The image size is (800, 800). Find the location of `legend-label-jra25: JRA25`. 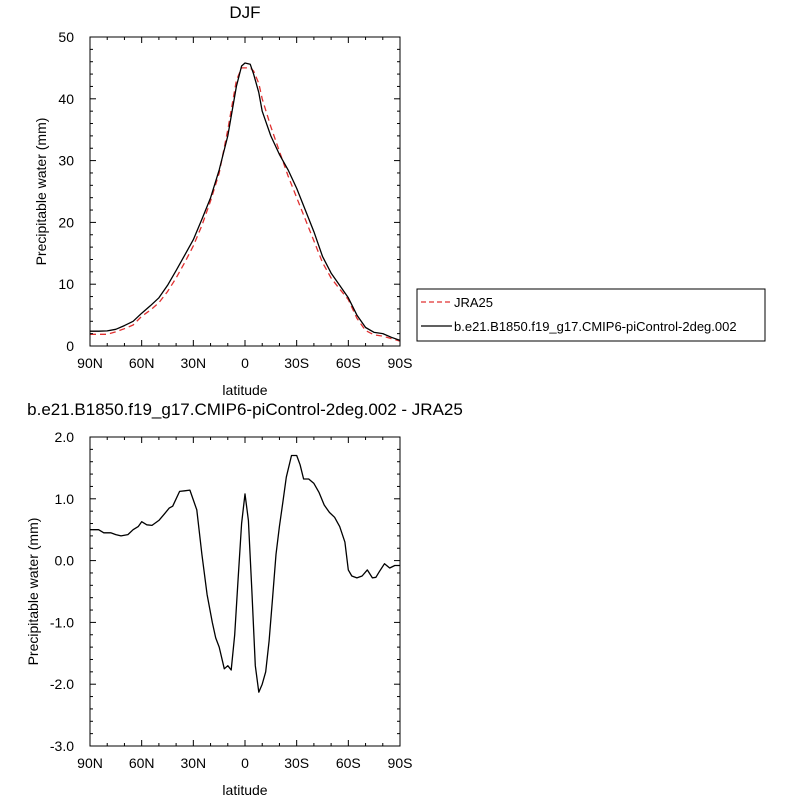

legend-label-jra25: JRA25 is located at coordinates (473, 302).